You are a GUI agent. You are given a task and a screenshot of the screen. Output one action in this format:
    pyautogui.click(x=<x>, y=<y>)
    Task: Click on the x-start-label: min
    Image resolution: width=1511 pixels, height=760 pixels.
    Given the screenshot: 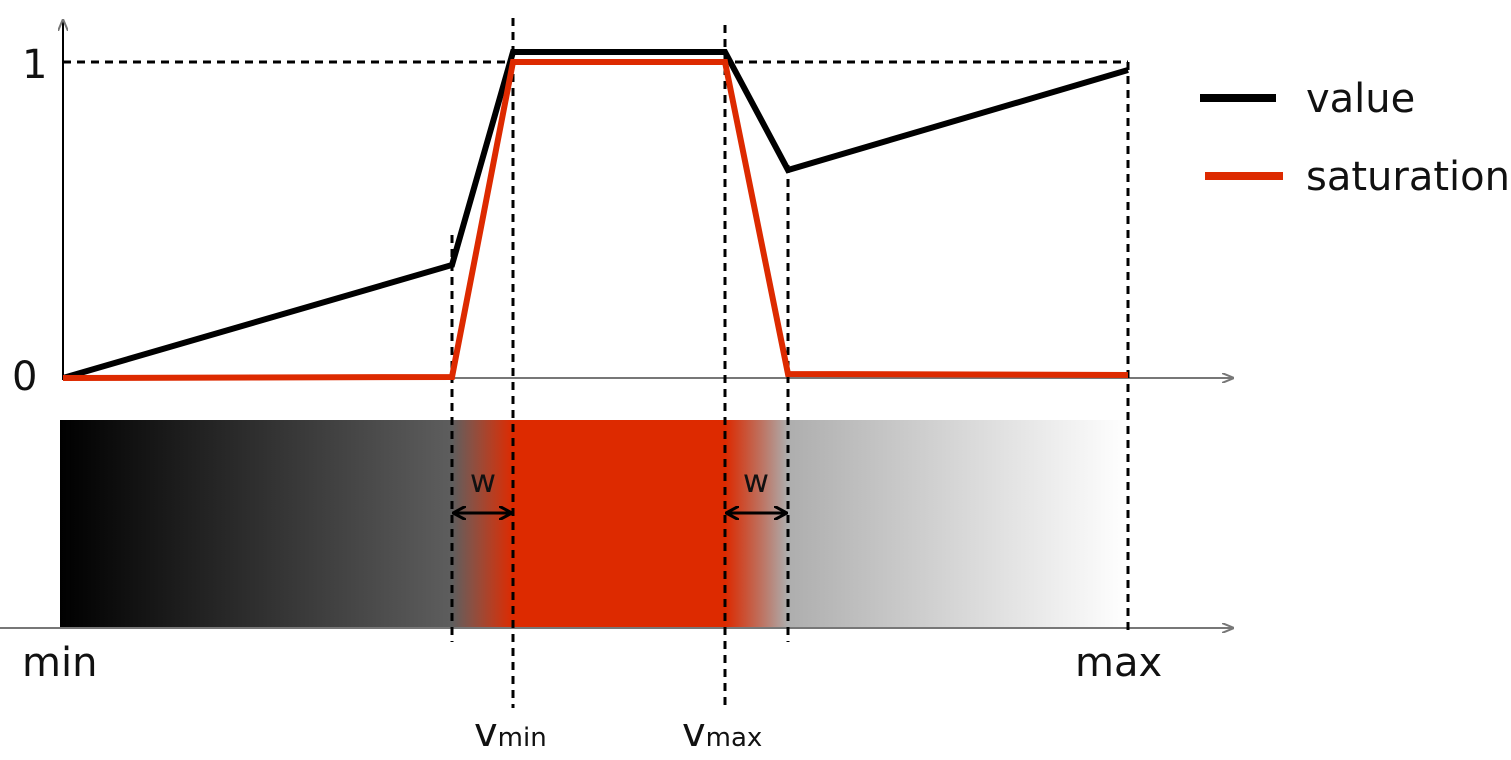 What is the action you would take?
    pyautogui.click(x=59, y=663)
    